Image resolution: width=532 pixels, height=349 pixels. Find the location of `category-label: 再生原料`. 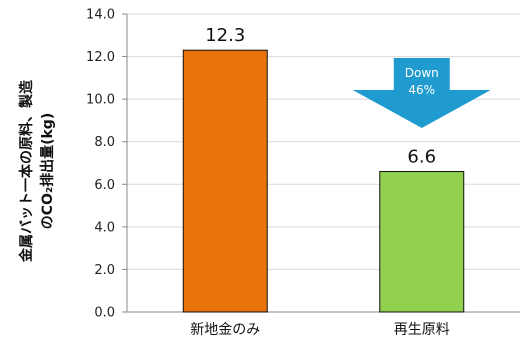

category-label: 再生原料 is located at coordinates (422, 330).